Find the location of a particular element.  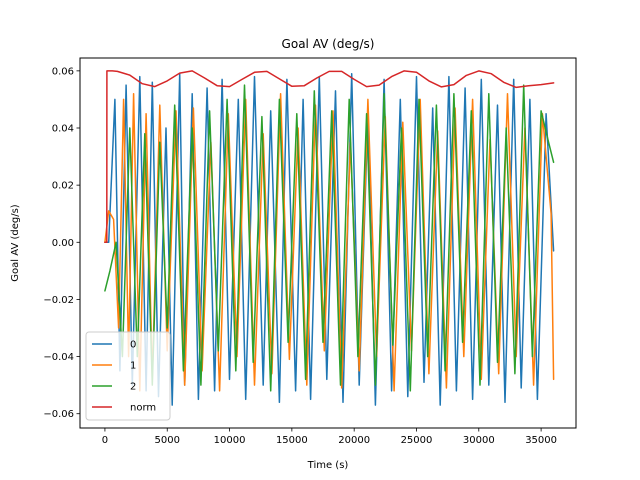

y-tick-label: −0.06 is located at coordinates (58, 414).